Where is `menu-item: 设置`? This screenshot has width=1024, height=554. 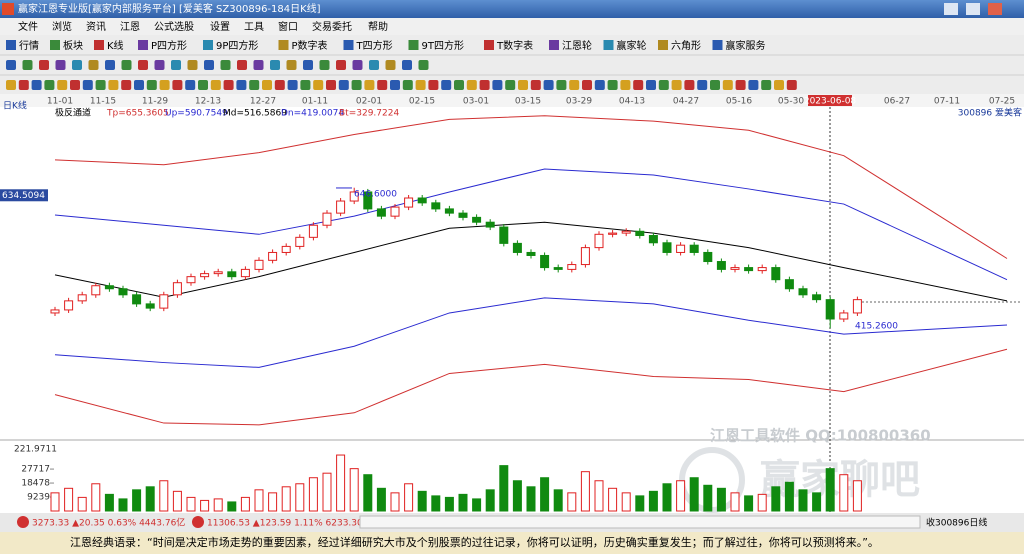 menu-item: 设置 is located at coordinates (220, 27).